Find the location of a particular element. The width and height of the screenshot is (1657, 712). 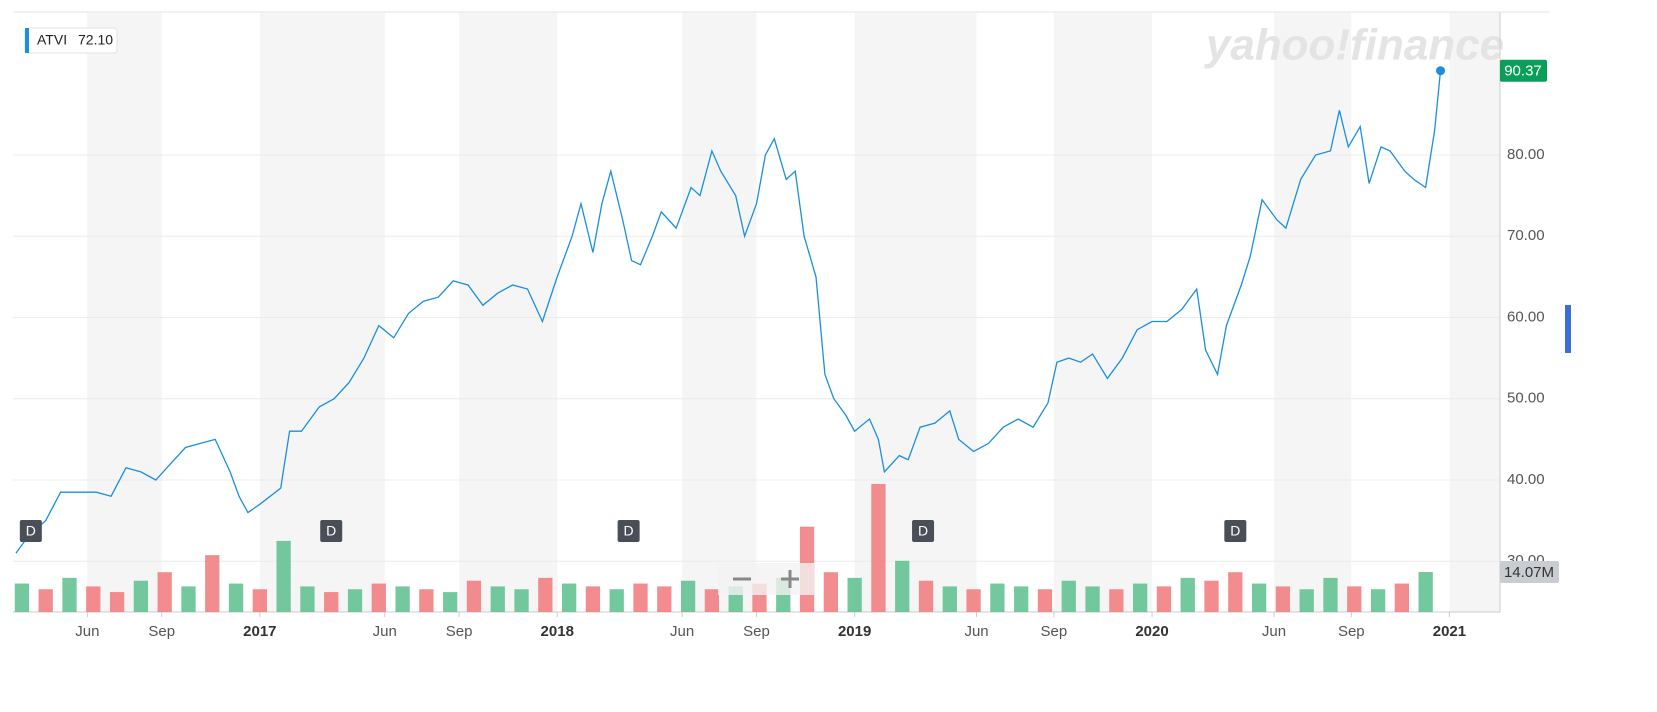

x-tick-label: 2019 is located at coordinates (854, 631).